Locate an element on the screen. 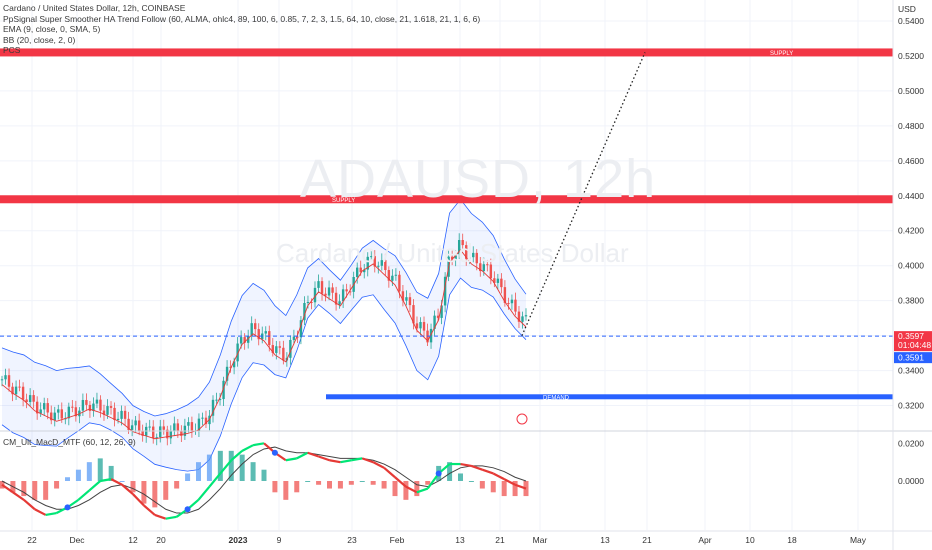 The image size is (932, 550). second-price-tag is located at coordinates (913, 358).